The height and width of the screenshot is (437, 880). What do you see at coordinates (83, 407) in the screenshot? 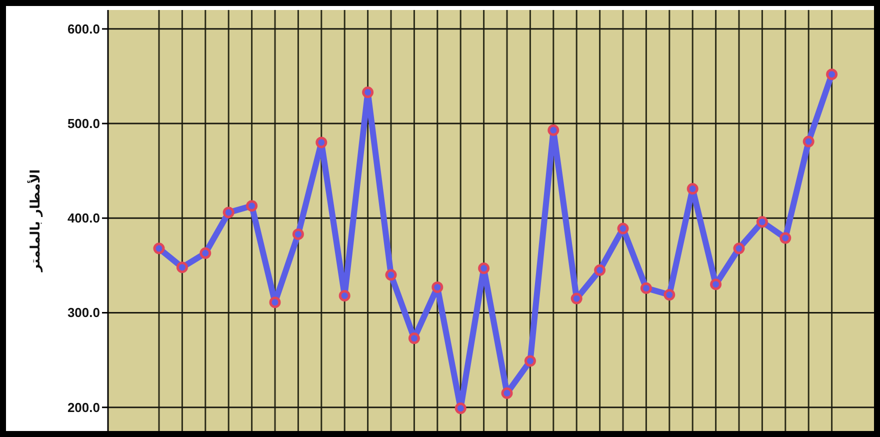
I see `y-tick-label: 200.0` at bounding box center [83, 407].